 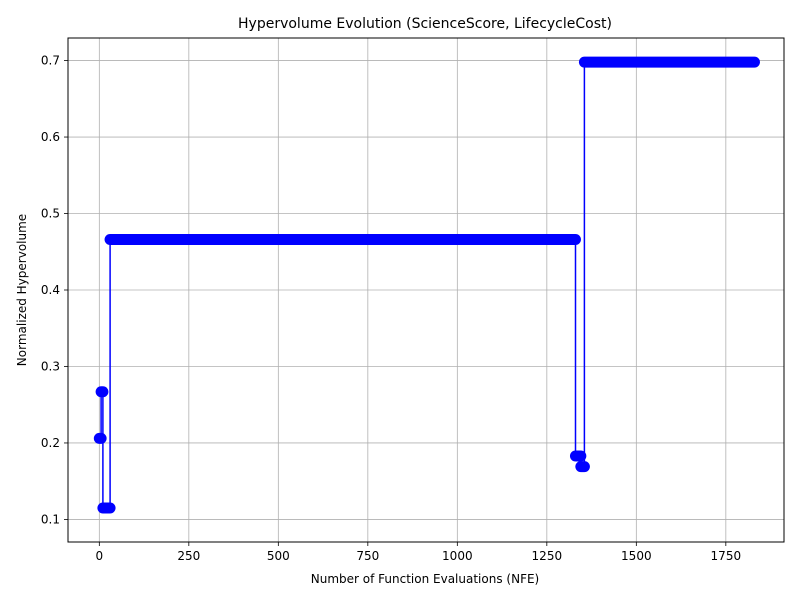 What do you see at coordinates (457, 556) in the screenshot?
I see `x-tick-label: 1000` at bounding box center [457, 556].